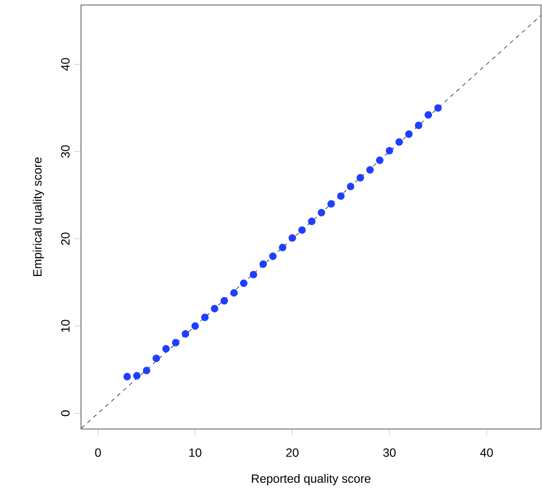  What do you see at coordinates (65, 151) in the screenshot?
I see `y-tick-label: 30` at bounding box center [65, 151].